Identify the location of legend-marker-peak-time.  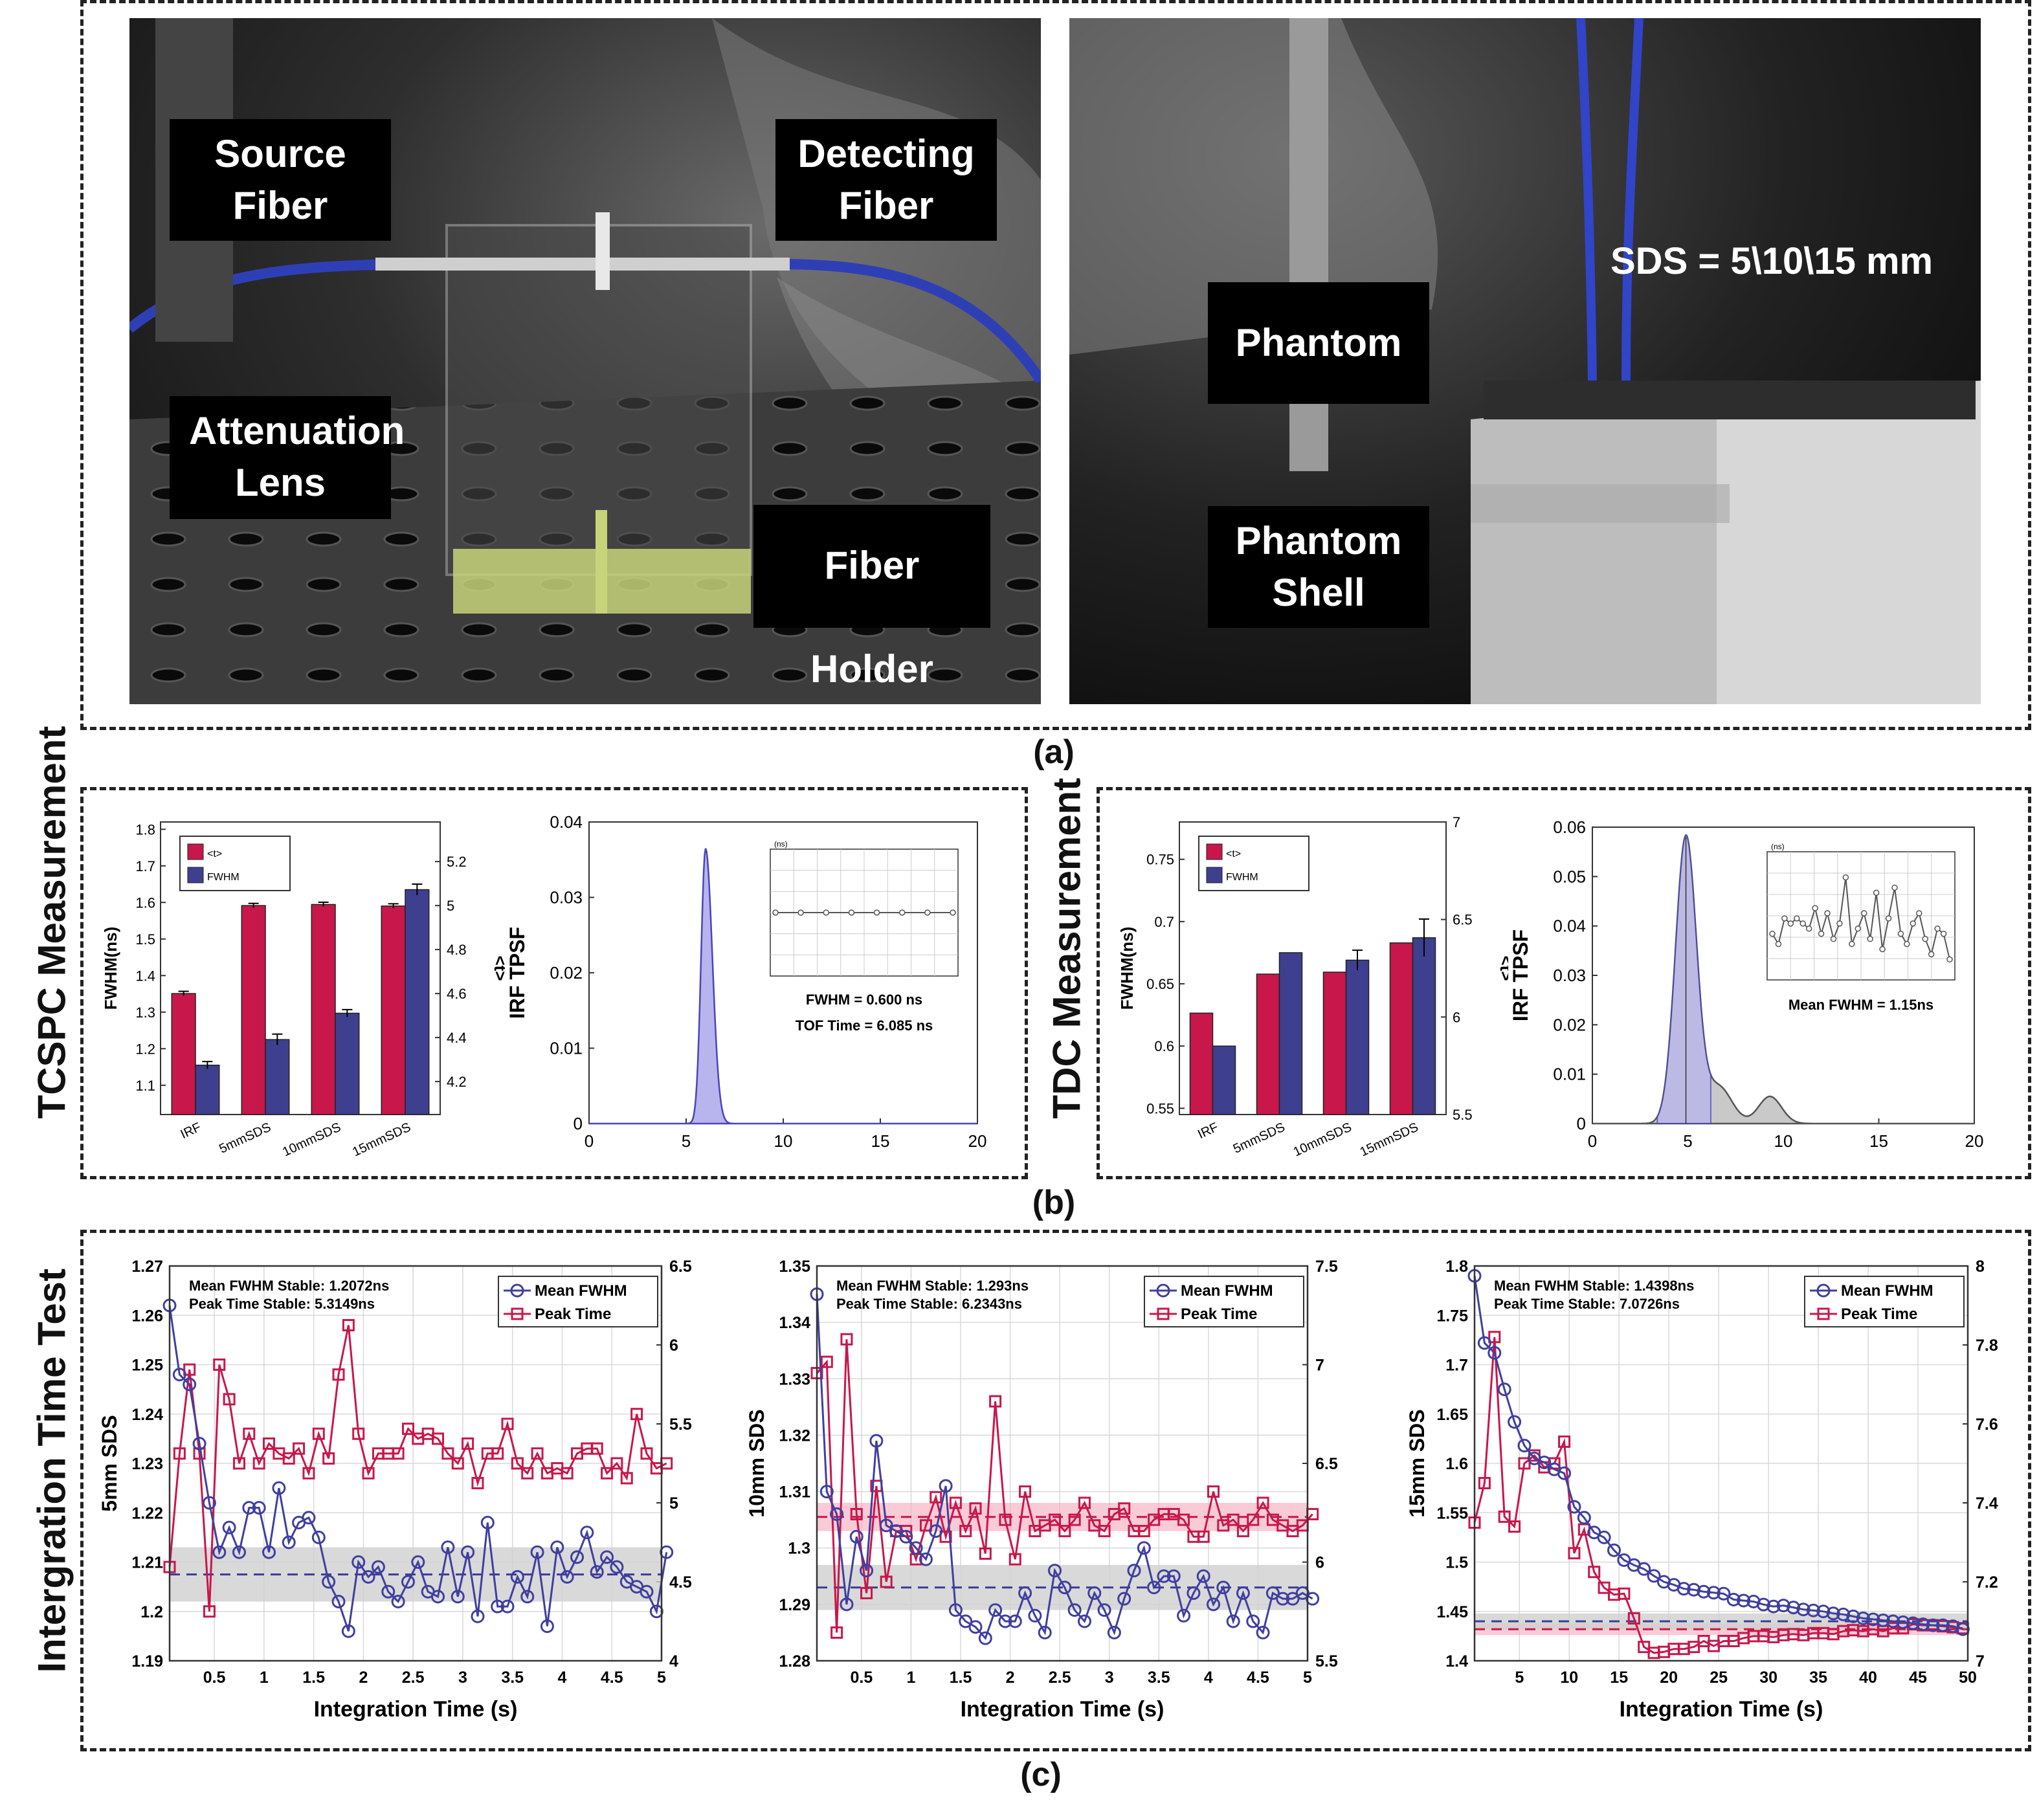
(517, 1313).